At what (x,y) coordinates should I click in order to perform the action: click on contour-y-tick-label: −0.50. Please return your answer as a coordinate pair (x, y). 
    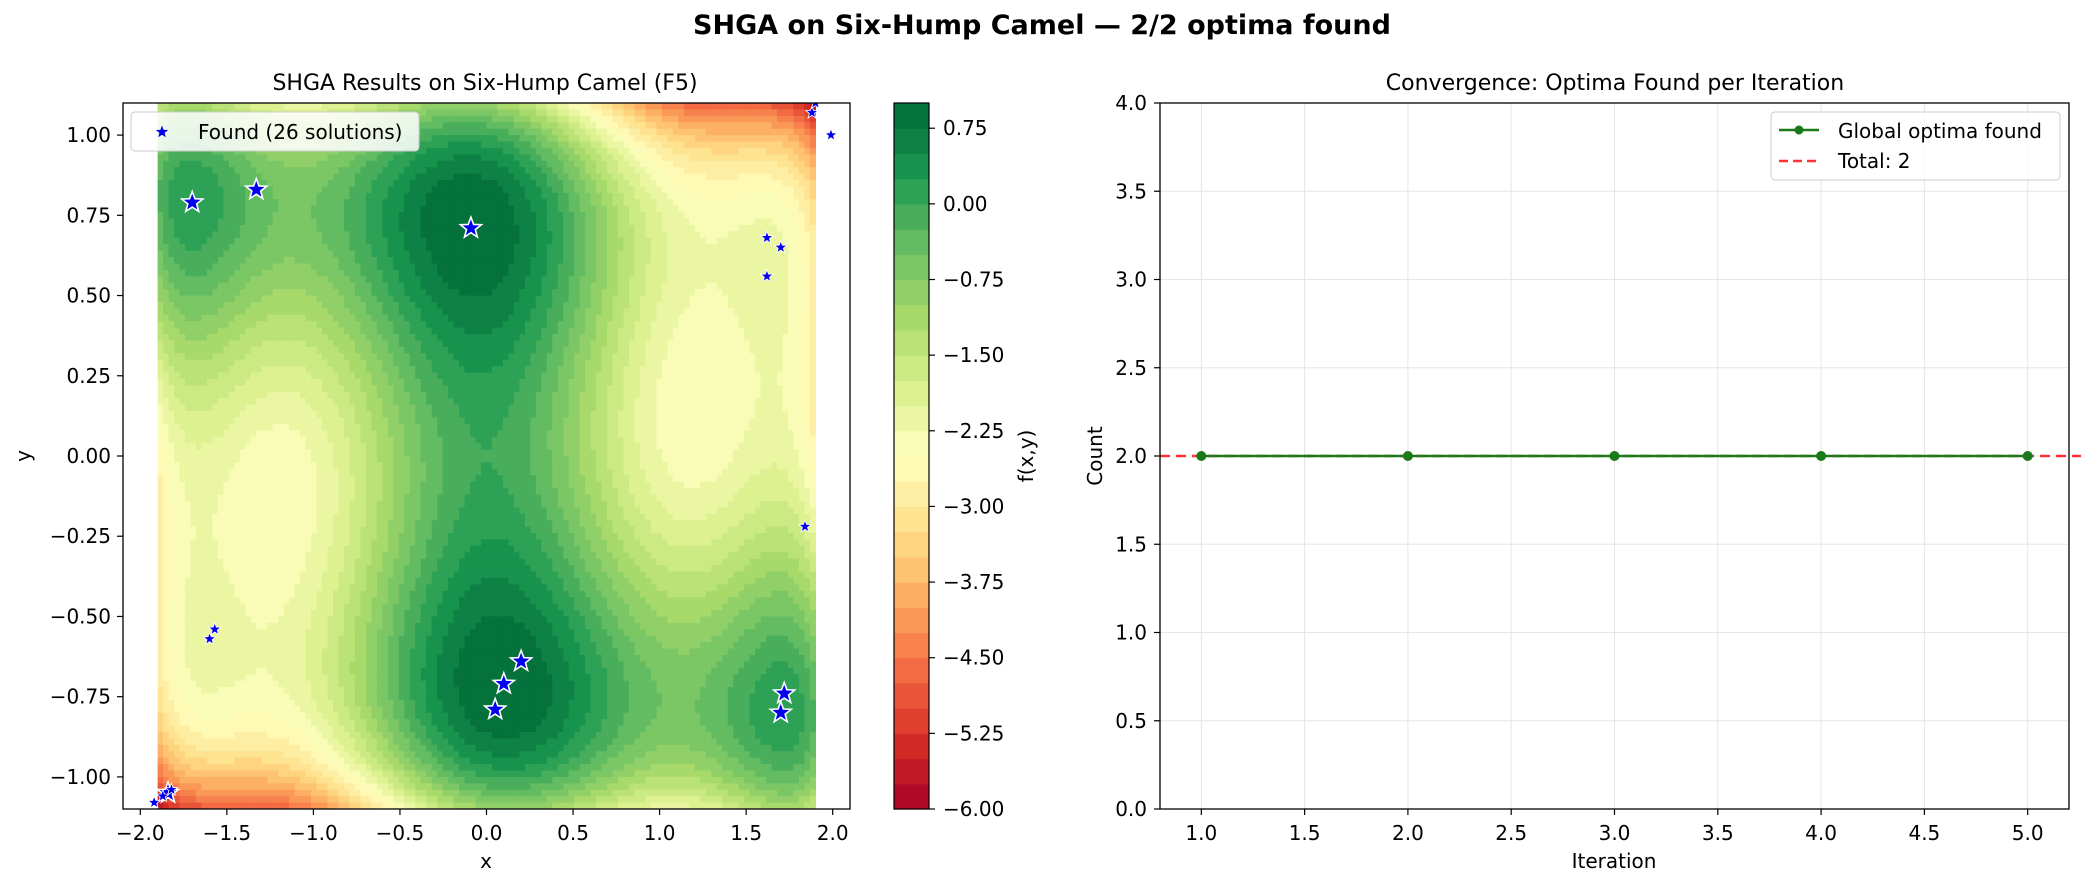
    Looking at the image, I should click on (80, 616).